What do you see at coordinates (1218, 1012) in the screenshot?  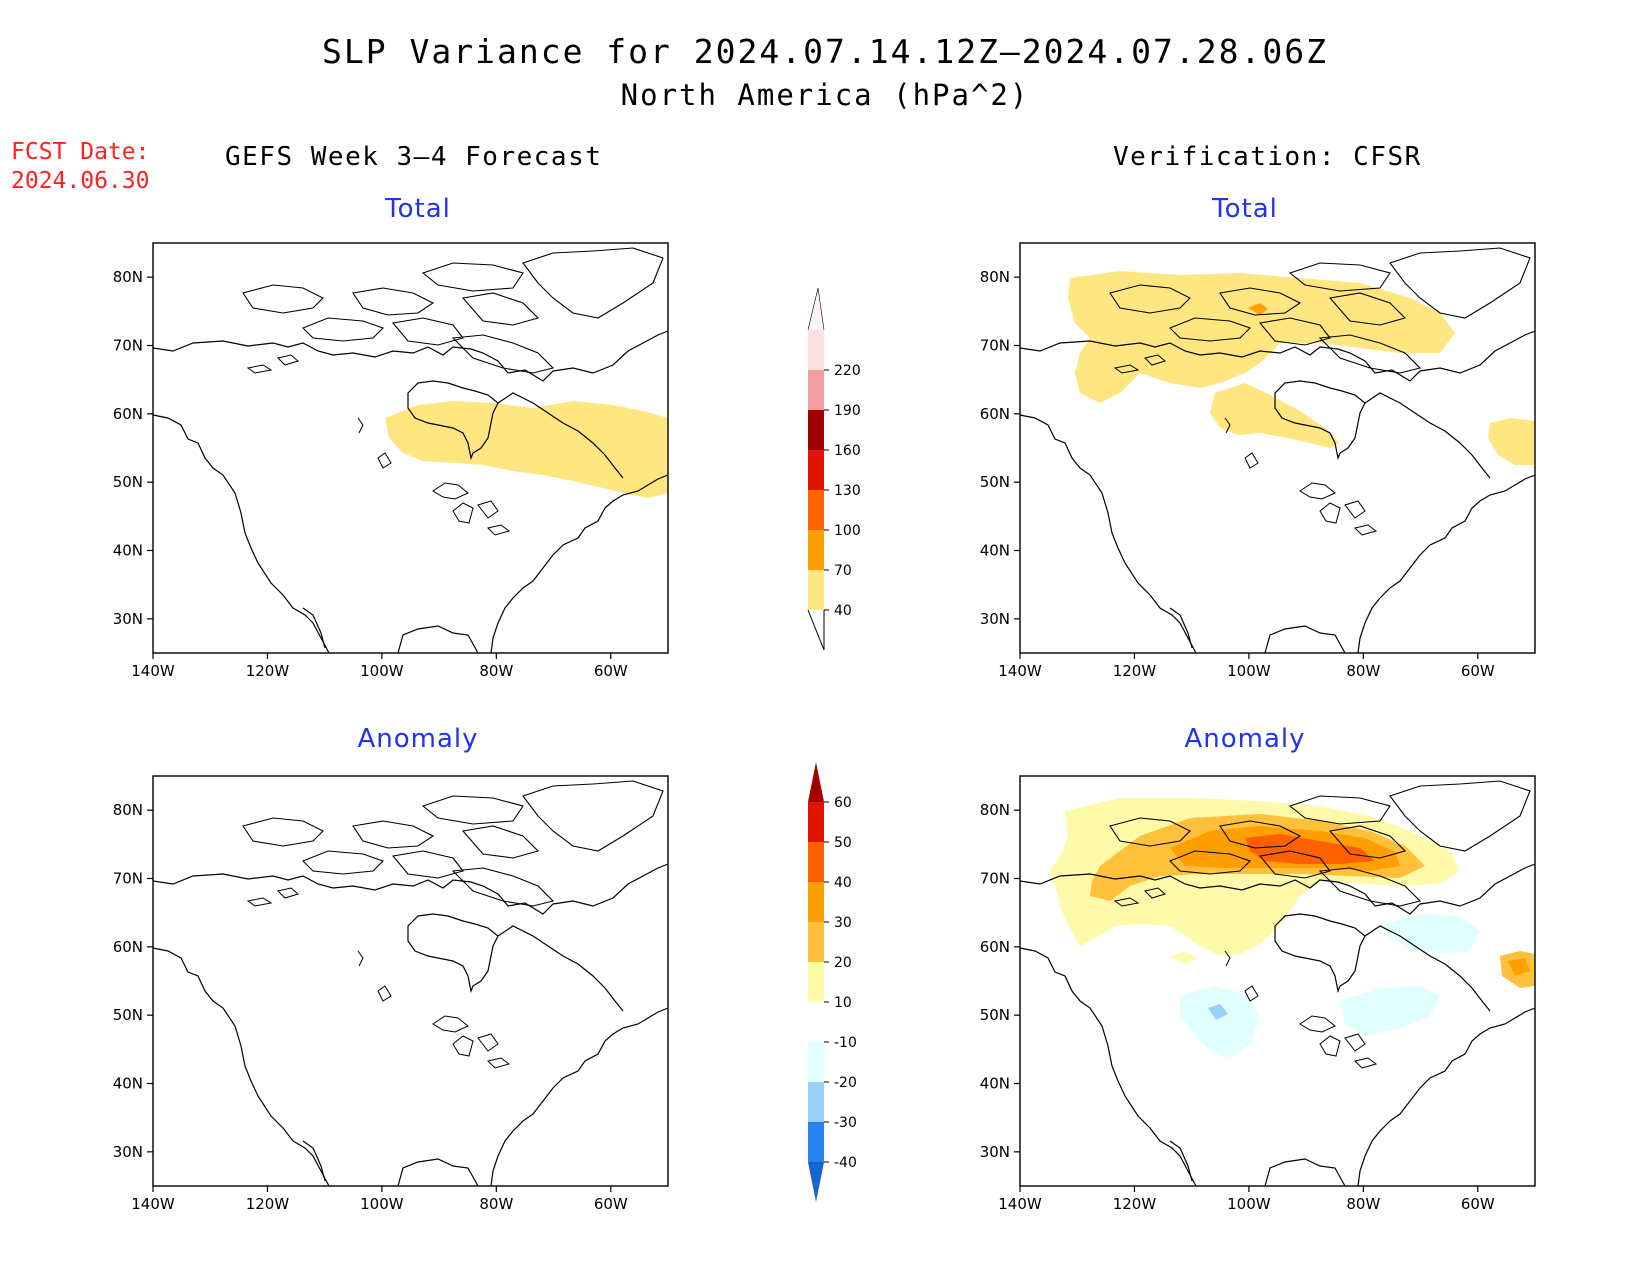 I see `shade-neg-center-core` at bounding box center [1218, 1012].